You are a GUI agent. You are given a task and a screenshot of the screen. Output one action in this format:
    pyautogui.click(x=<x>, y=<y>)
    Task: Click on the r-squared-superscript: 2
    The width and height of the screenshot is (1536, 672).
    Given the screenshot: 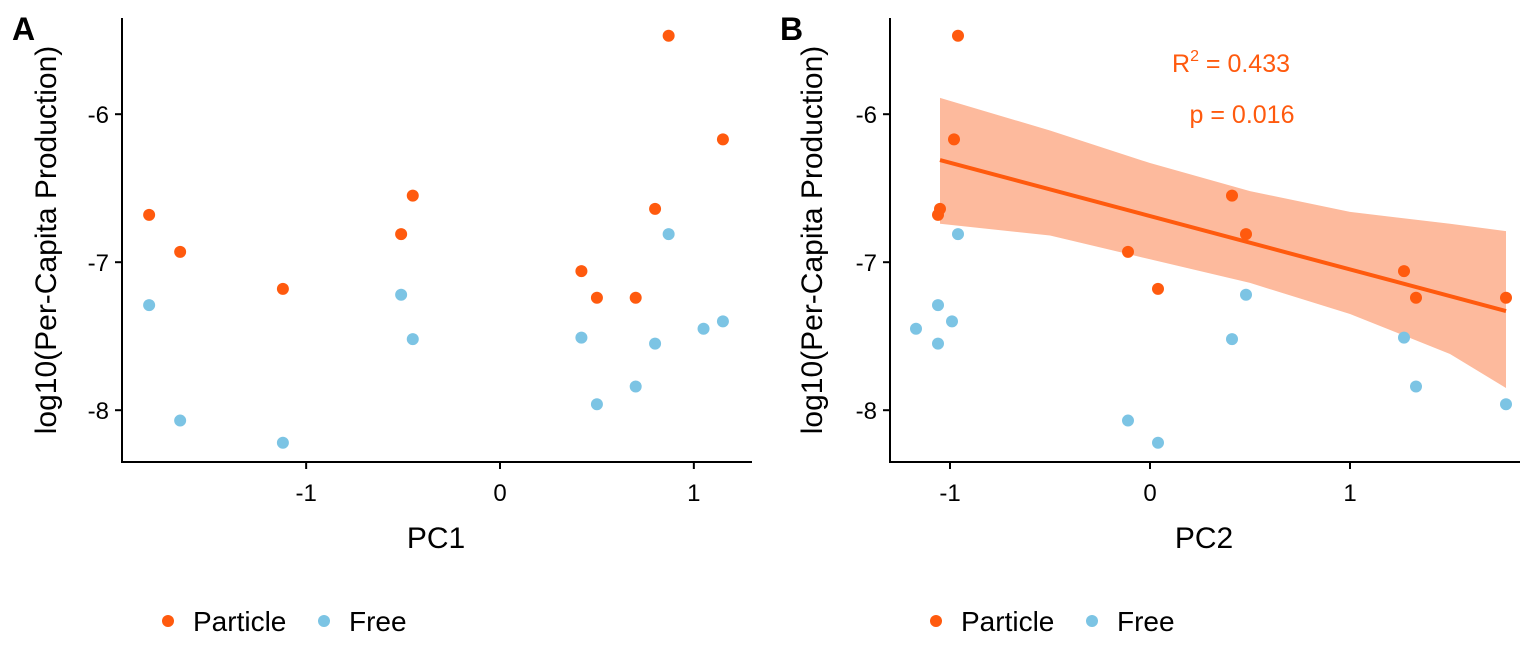 What is the action you would take?
    pyautogui.click(x=1194, y=56)
    